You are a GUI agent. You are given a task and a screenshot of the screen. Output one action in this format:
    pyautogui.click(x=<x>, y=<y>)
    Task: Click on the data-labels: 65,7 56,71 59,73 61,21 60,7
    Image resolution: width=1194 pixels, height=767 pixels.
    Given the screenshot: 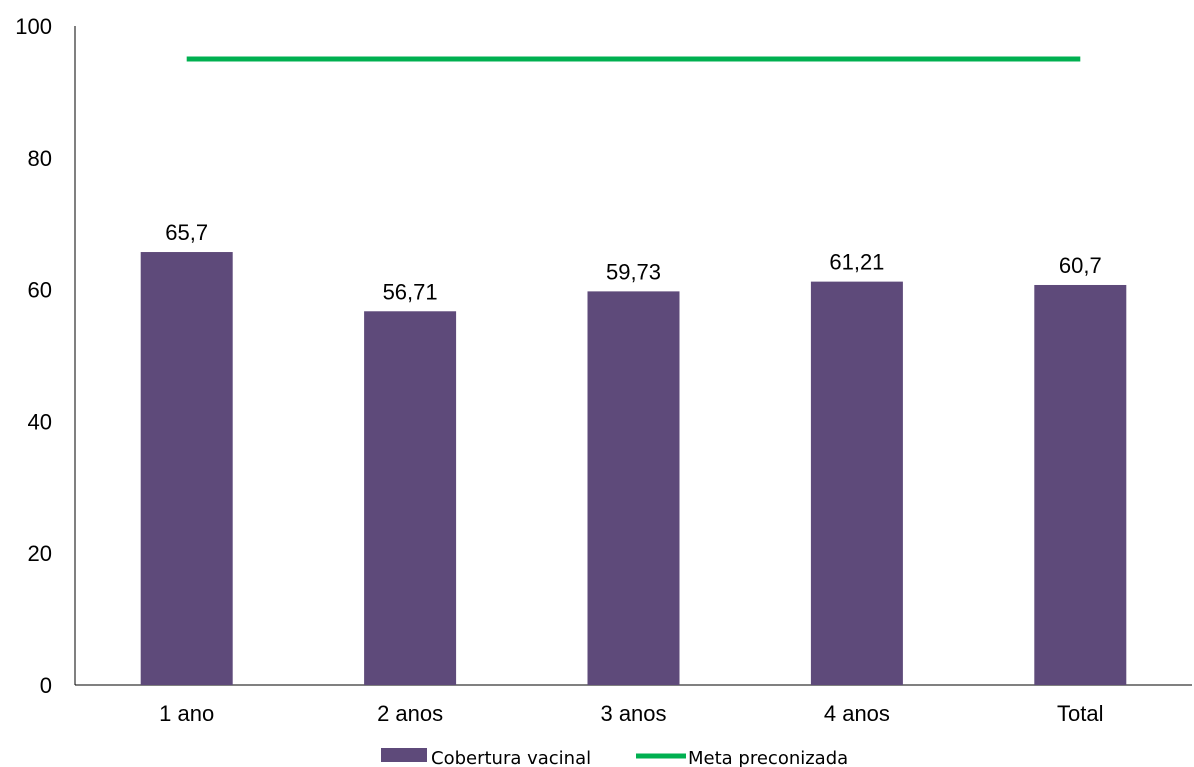 What is the action you would take?
    pyautogui.click(x=633, y=262)
    